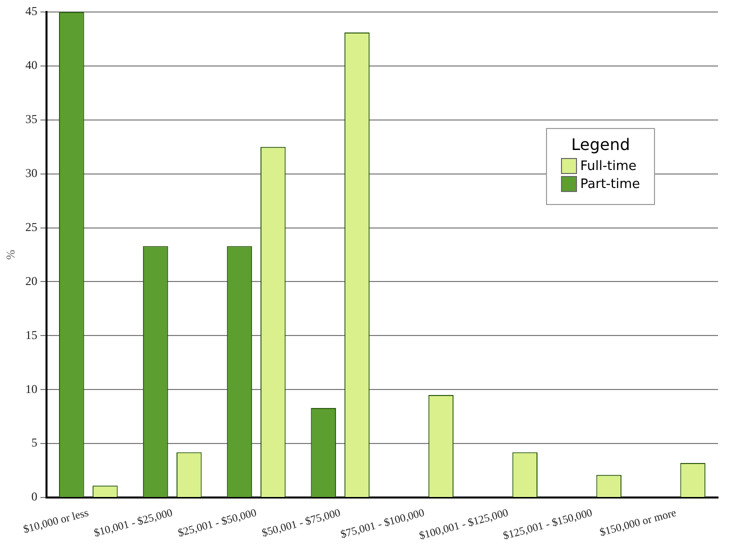  Describe the element at coordinates (56, 521) in the screenshot. I see `x-tick-label: $10,000 or less` at that location.